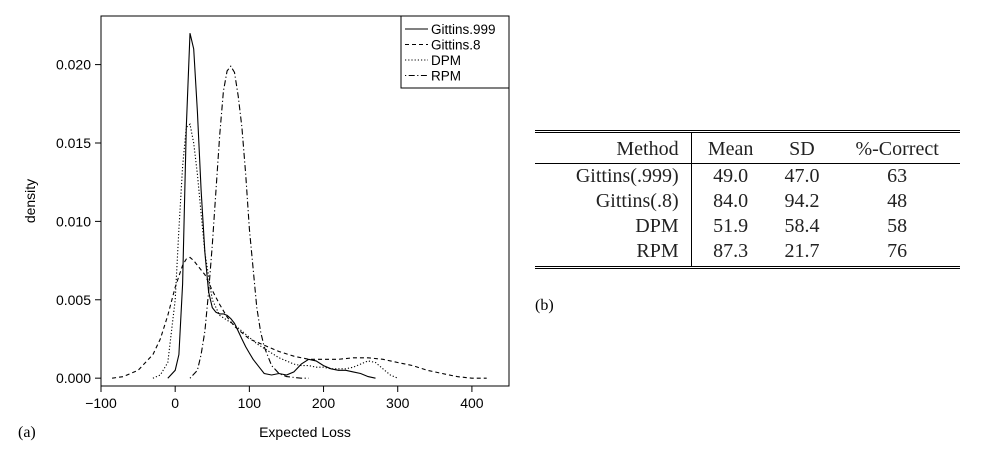 This screenshot has width=1007, height=454. Describe the element at coordinates (544, 305) in the screenshot. I see `panel-b-label: (b)` at that location.